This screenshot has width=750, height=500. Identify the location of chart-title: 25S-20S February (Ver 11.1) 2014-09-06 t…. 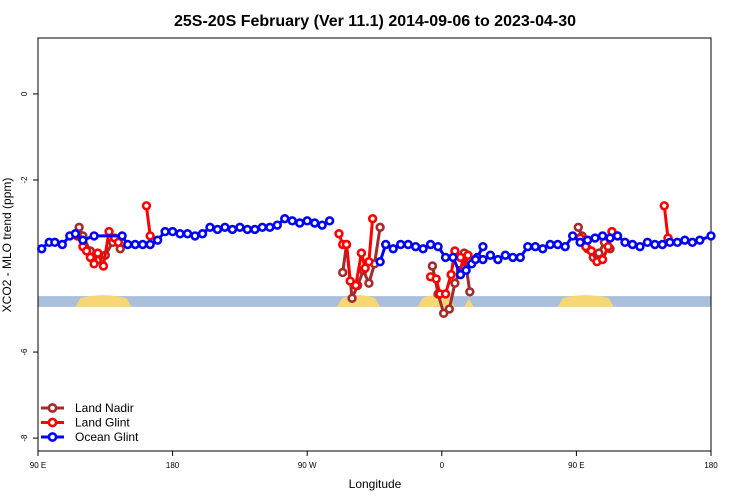
(375, 21).